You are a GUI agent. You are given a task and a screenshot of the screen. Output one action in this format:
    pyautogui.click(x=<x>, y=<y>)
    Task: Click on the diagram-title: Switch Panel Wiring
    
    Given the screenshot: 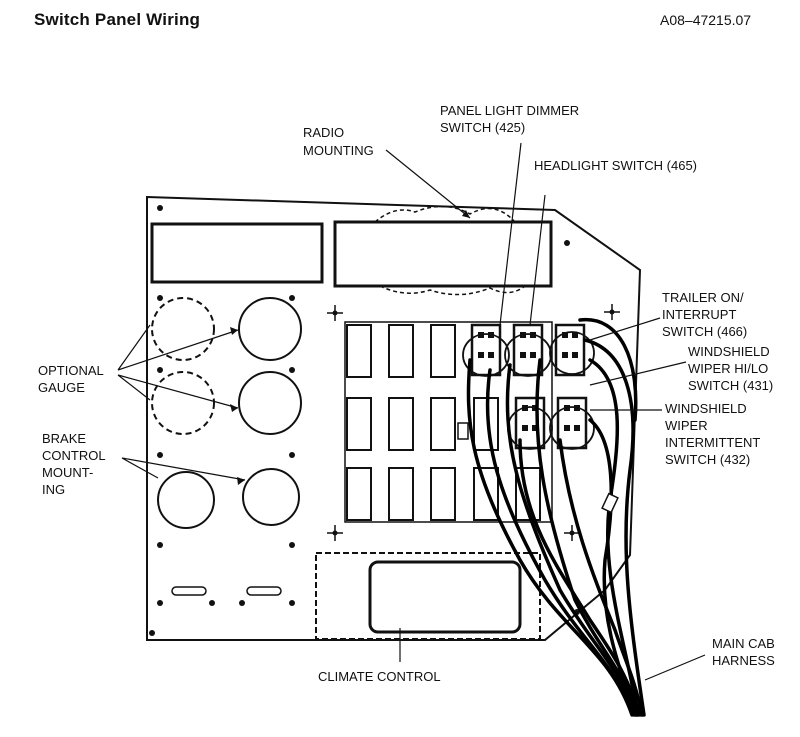 What is the action you would take?
    pyautogui.click(x=117, y=19)
    